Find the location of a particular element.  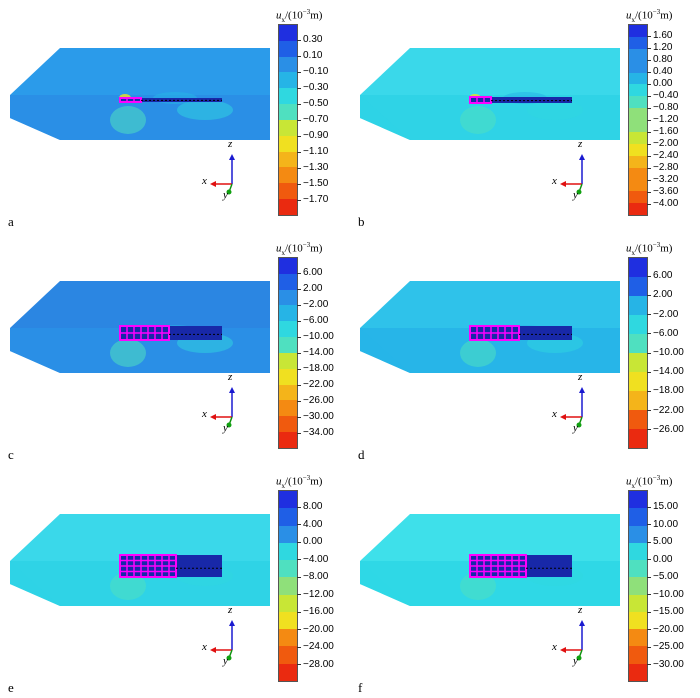

colorbar-tick: −0.70 is located at coordinates (312, 119).